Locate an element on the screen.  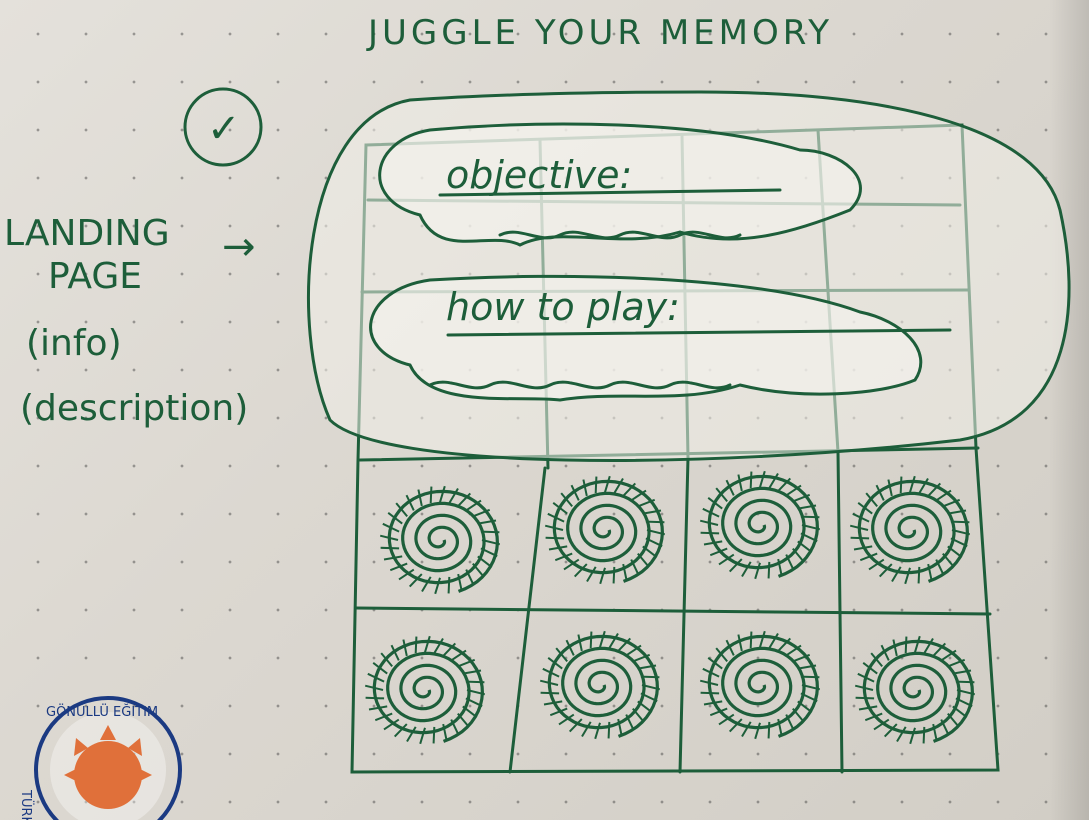
stamp-ring-text: GÖNÜLLÜ EĞITIM is located at coordinates (102, 711).